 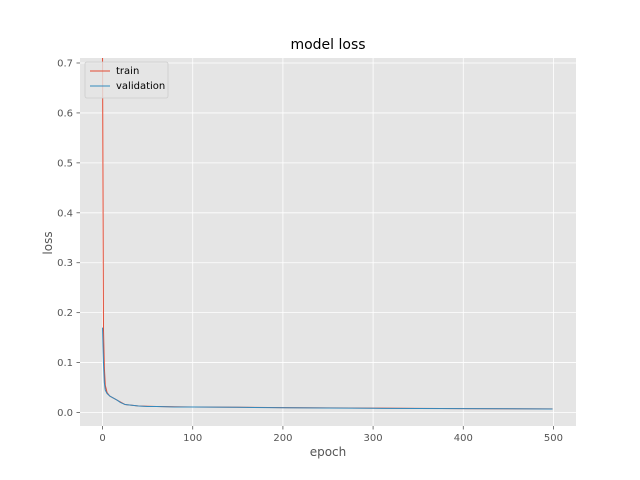 I want to click on y-tick-label: 0.4, so click(x=65, y=213).